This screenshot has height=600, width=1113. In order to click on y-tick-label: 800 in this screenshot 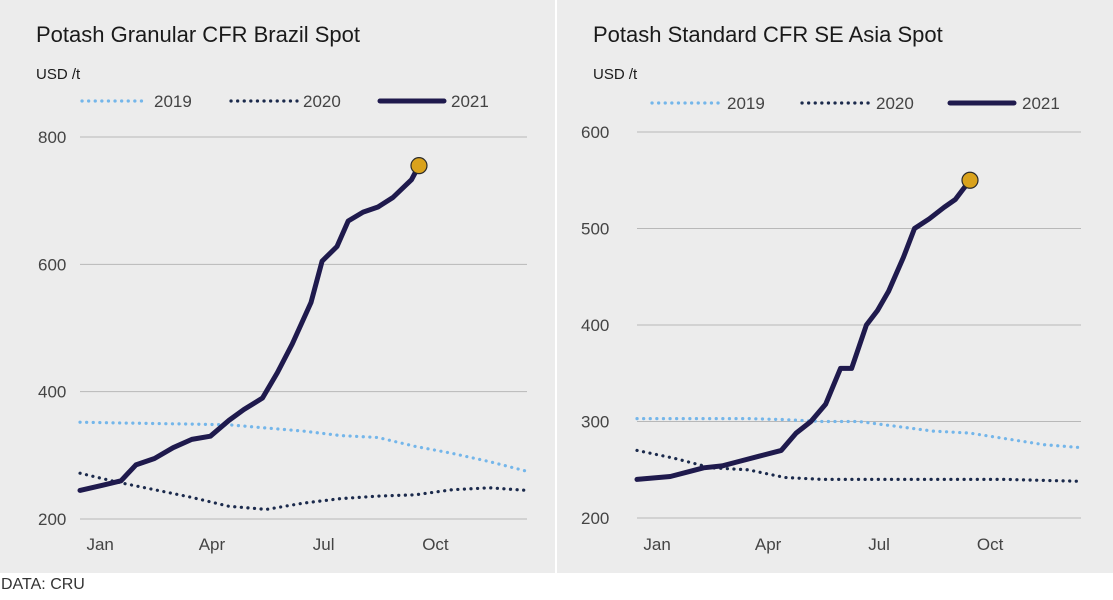, I will do `click(52, 137)`.